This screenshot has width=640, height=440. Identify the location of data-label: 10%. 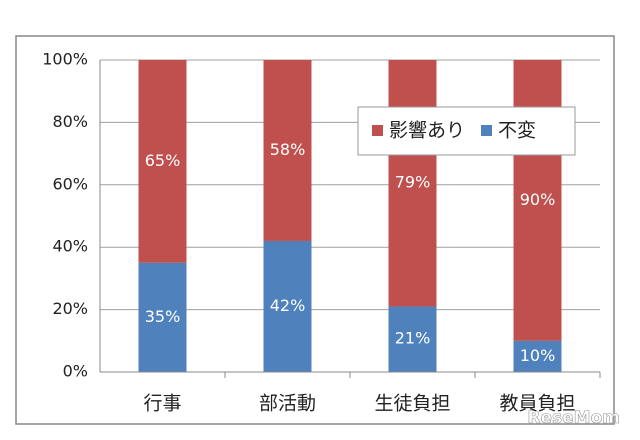
(538, 355).